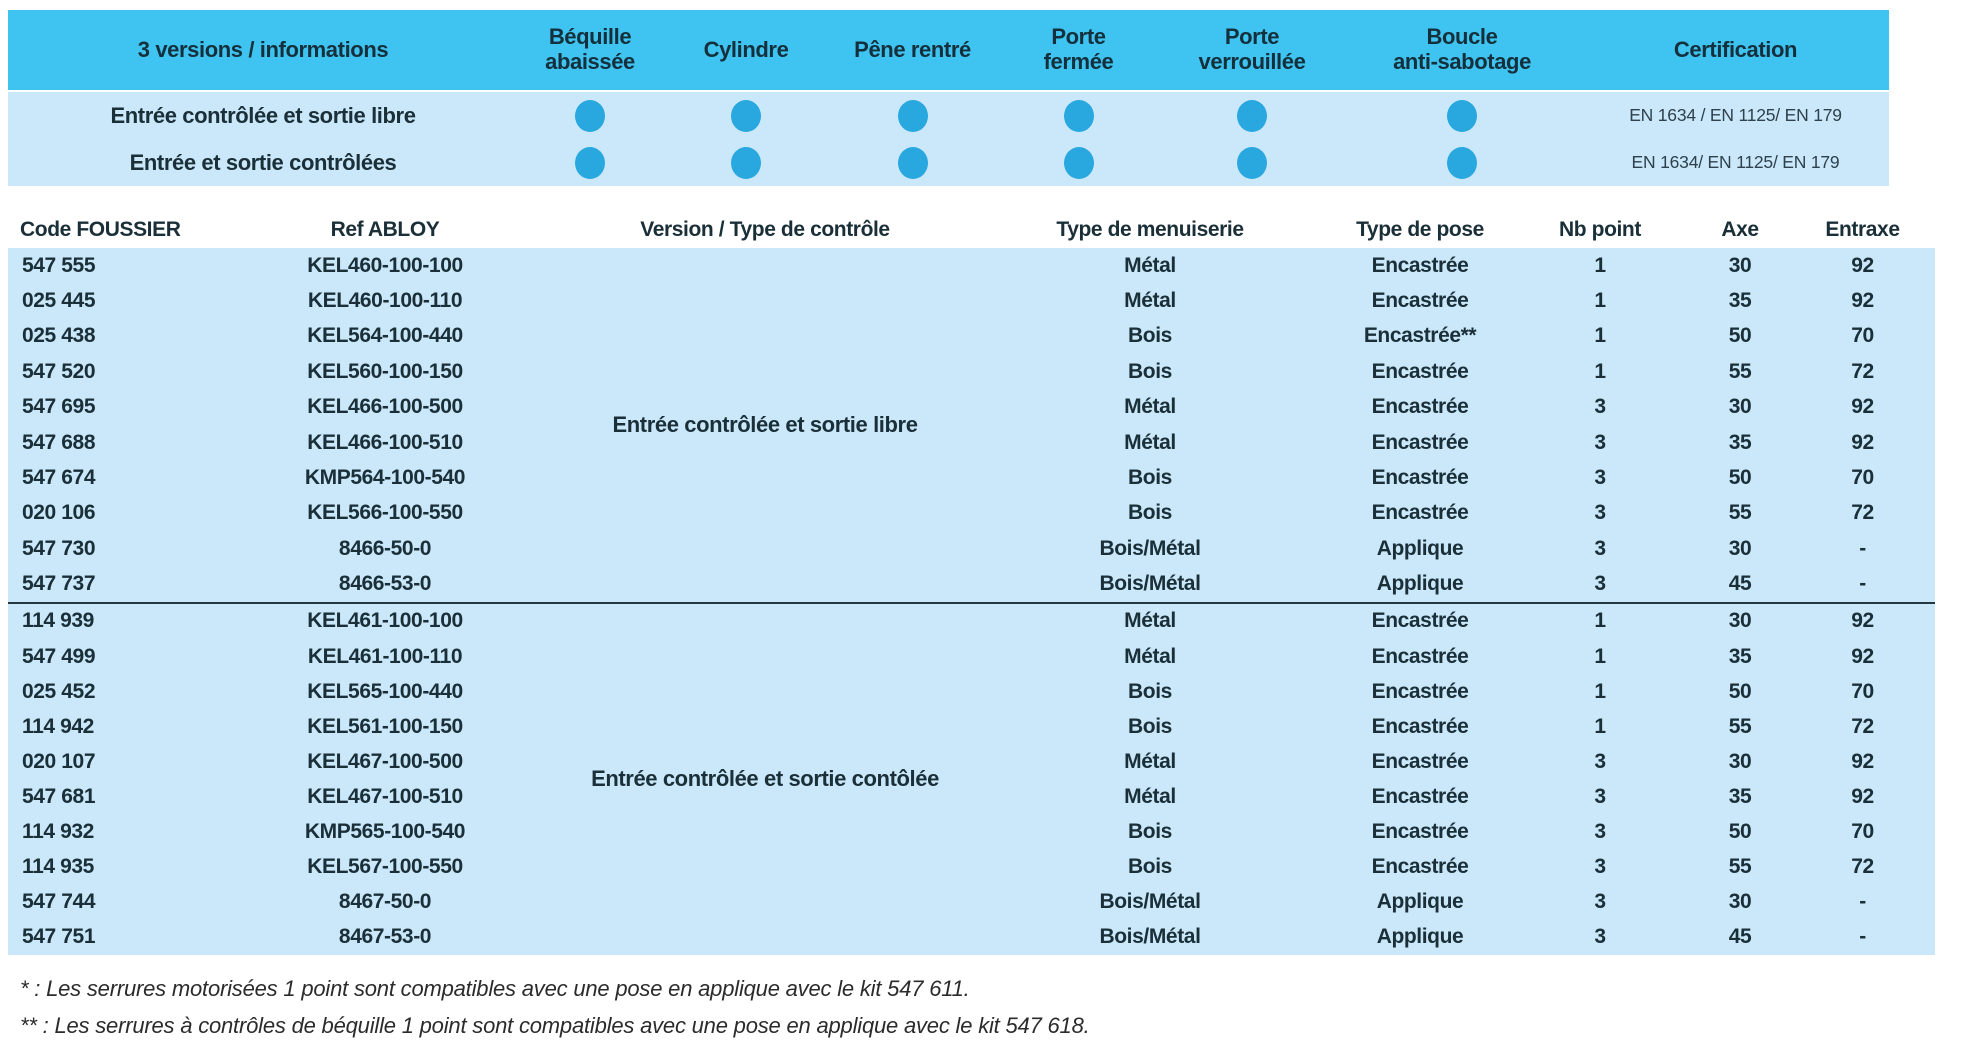 Image resolution: width=1980 pixels, height=1062 pixels. Describe the element at coordinates (1862, 229) in the screenshot. I see `column-header-entraxe: Entraxe` at that location.